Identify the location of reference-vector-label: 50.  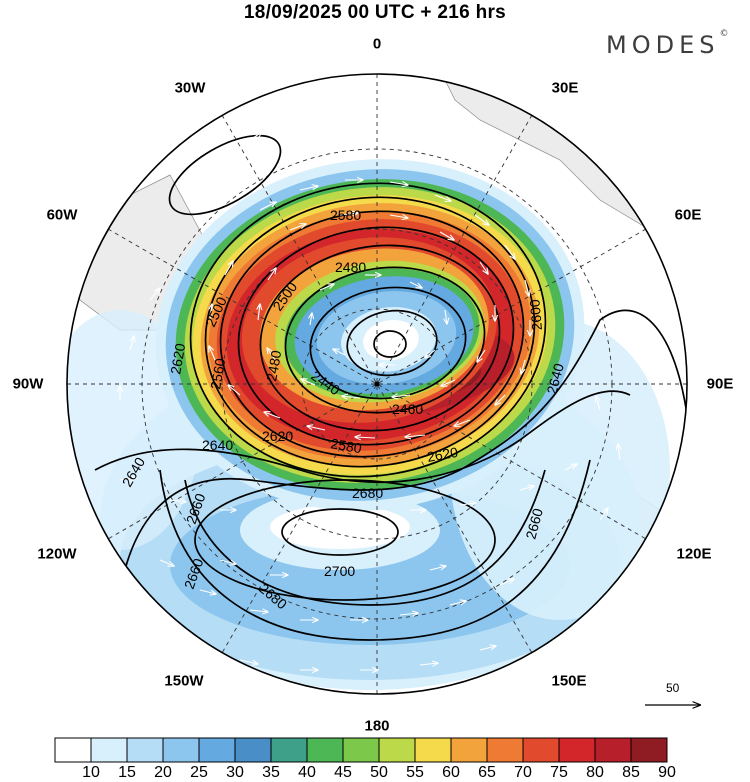
(673, 688).